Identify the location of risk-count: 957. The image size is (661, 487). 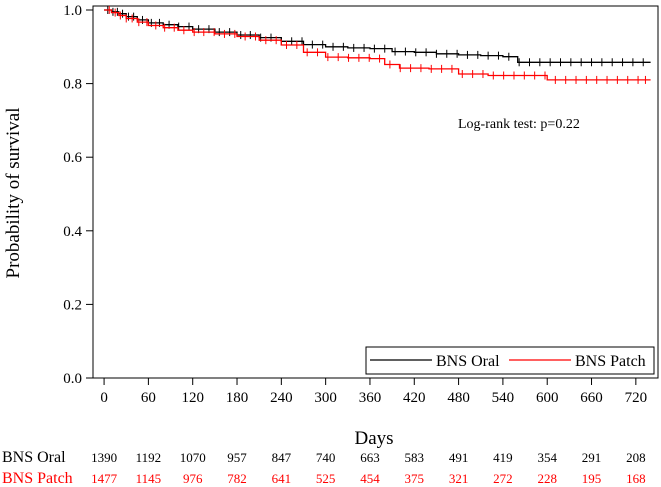
(237, 457).